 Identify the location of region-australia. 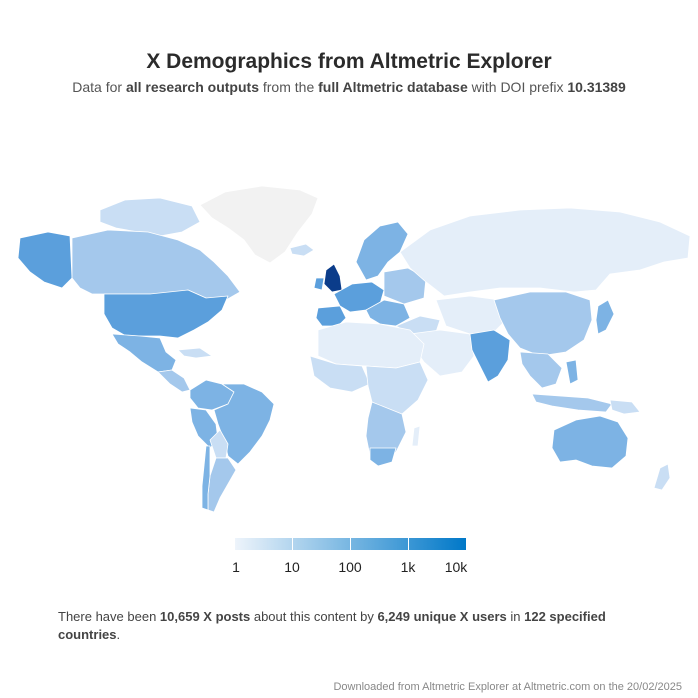
(590, 442).